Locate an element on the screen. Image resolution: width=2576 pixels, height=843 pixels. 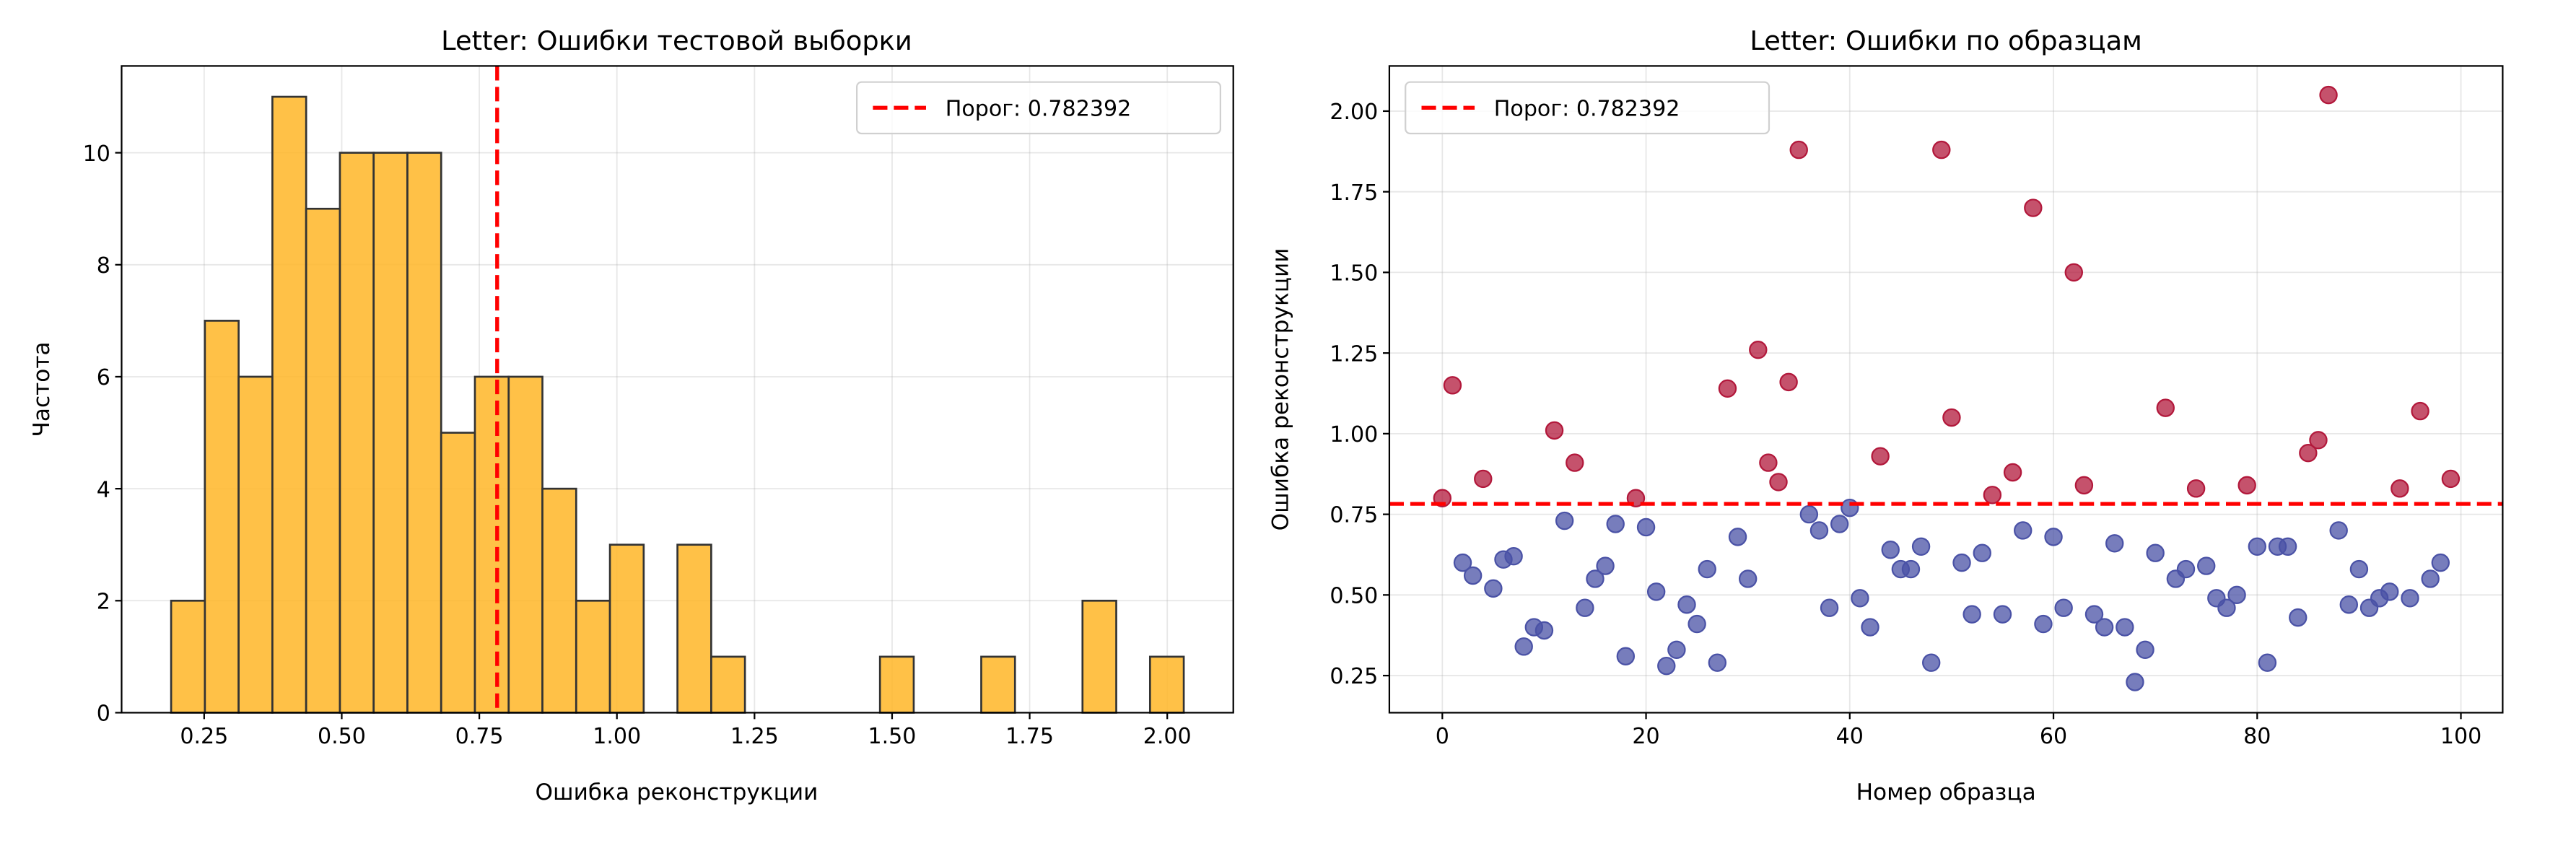
histogram-title: Letter: Ошибки тестовой выборки is located at coordinates (676, 40).